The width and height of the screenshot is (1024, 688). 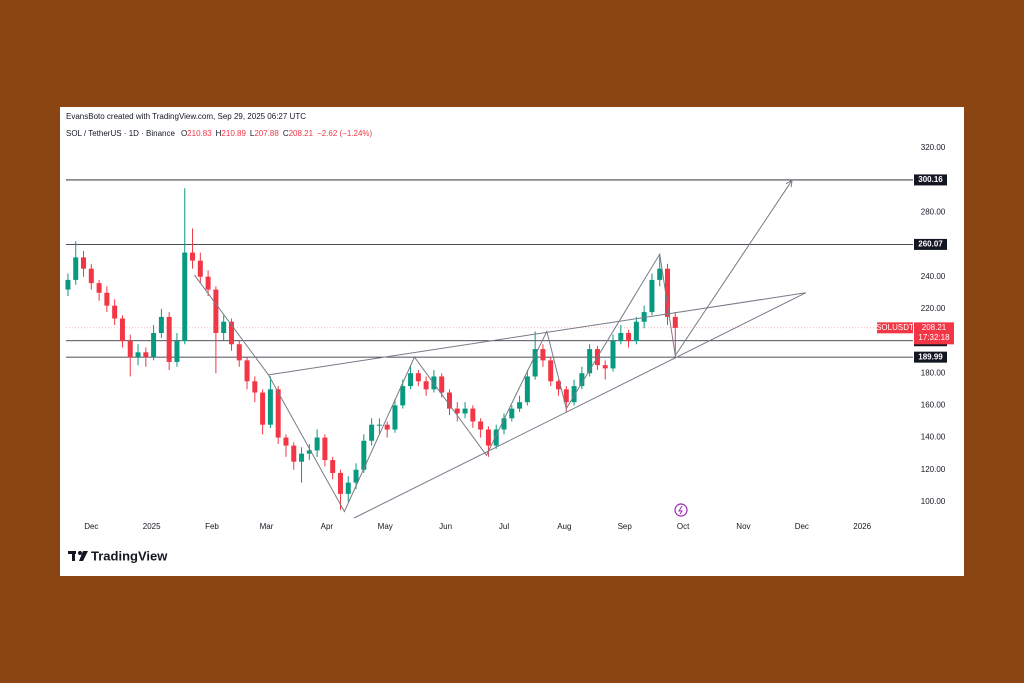 What do you see at coordinates (743, 526) in the screenshot?
I see `x-tick-label: Nov` at bounding box center [743, 526].